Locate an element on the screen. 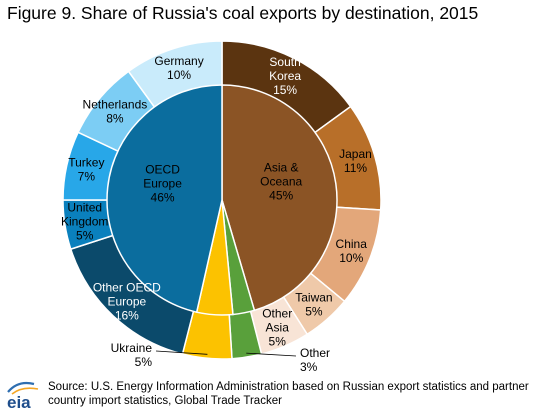 This screenshot has height=413, width=556. outer-label-ukraine: Ukraine 5% is located at coordinates (132, 355).